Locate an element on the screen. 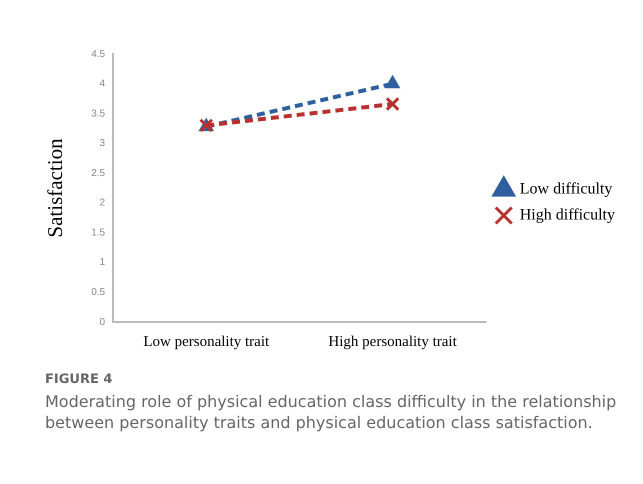 The width and height of the screenshot is (643, 484). y-tick-label: 4 is located at coordinates (103, 84).